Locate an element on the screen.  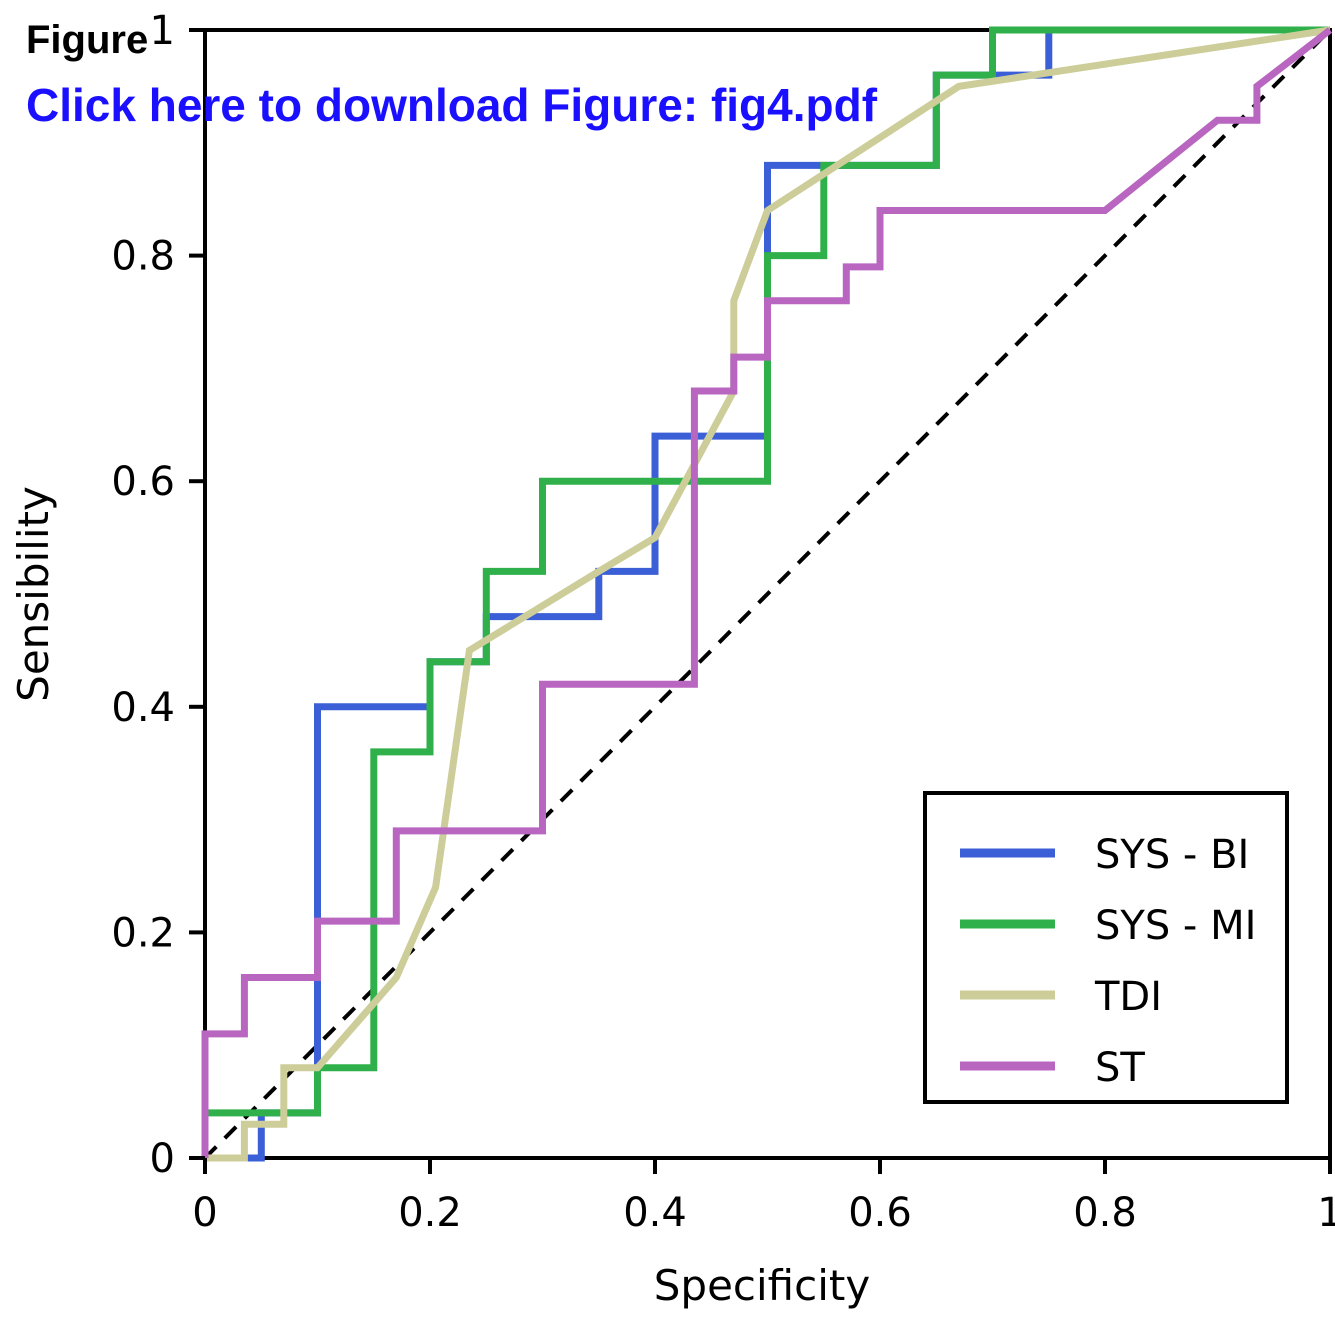
y-tick-label: 0.6 is located at coordinates (143, 482).